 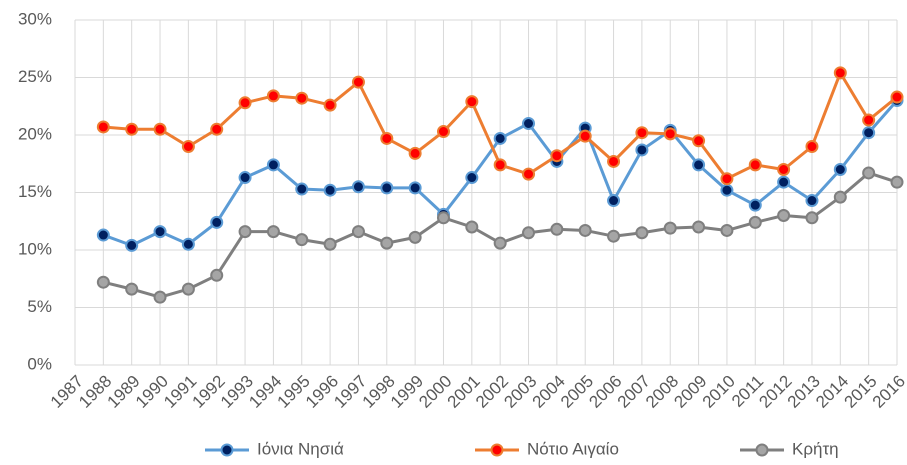 I want to click on legend-item: Κρήτη, so click(x=789, y=448).